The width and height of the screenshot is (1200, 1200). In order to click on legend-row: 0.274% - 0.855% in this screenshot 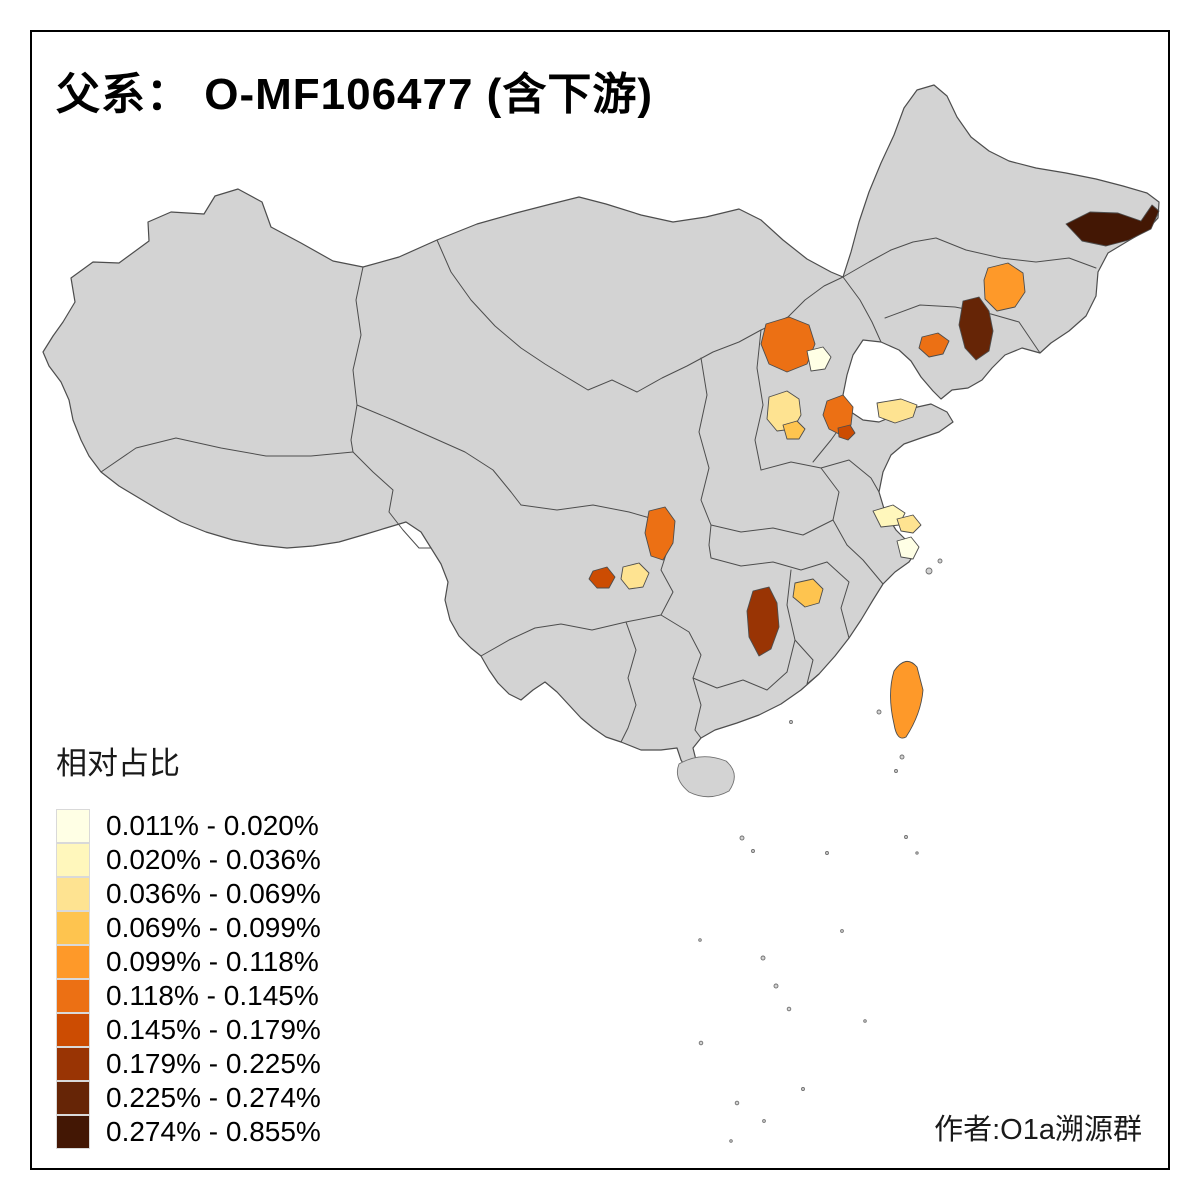, I will do `click(188, 1132)`.